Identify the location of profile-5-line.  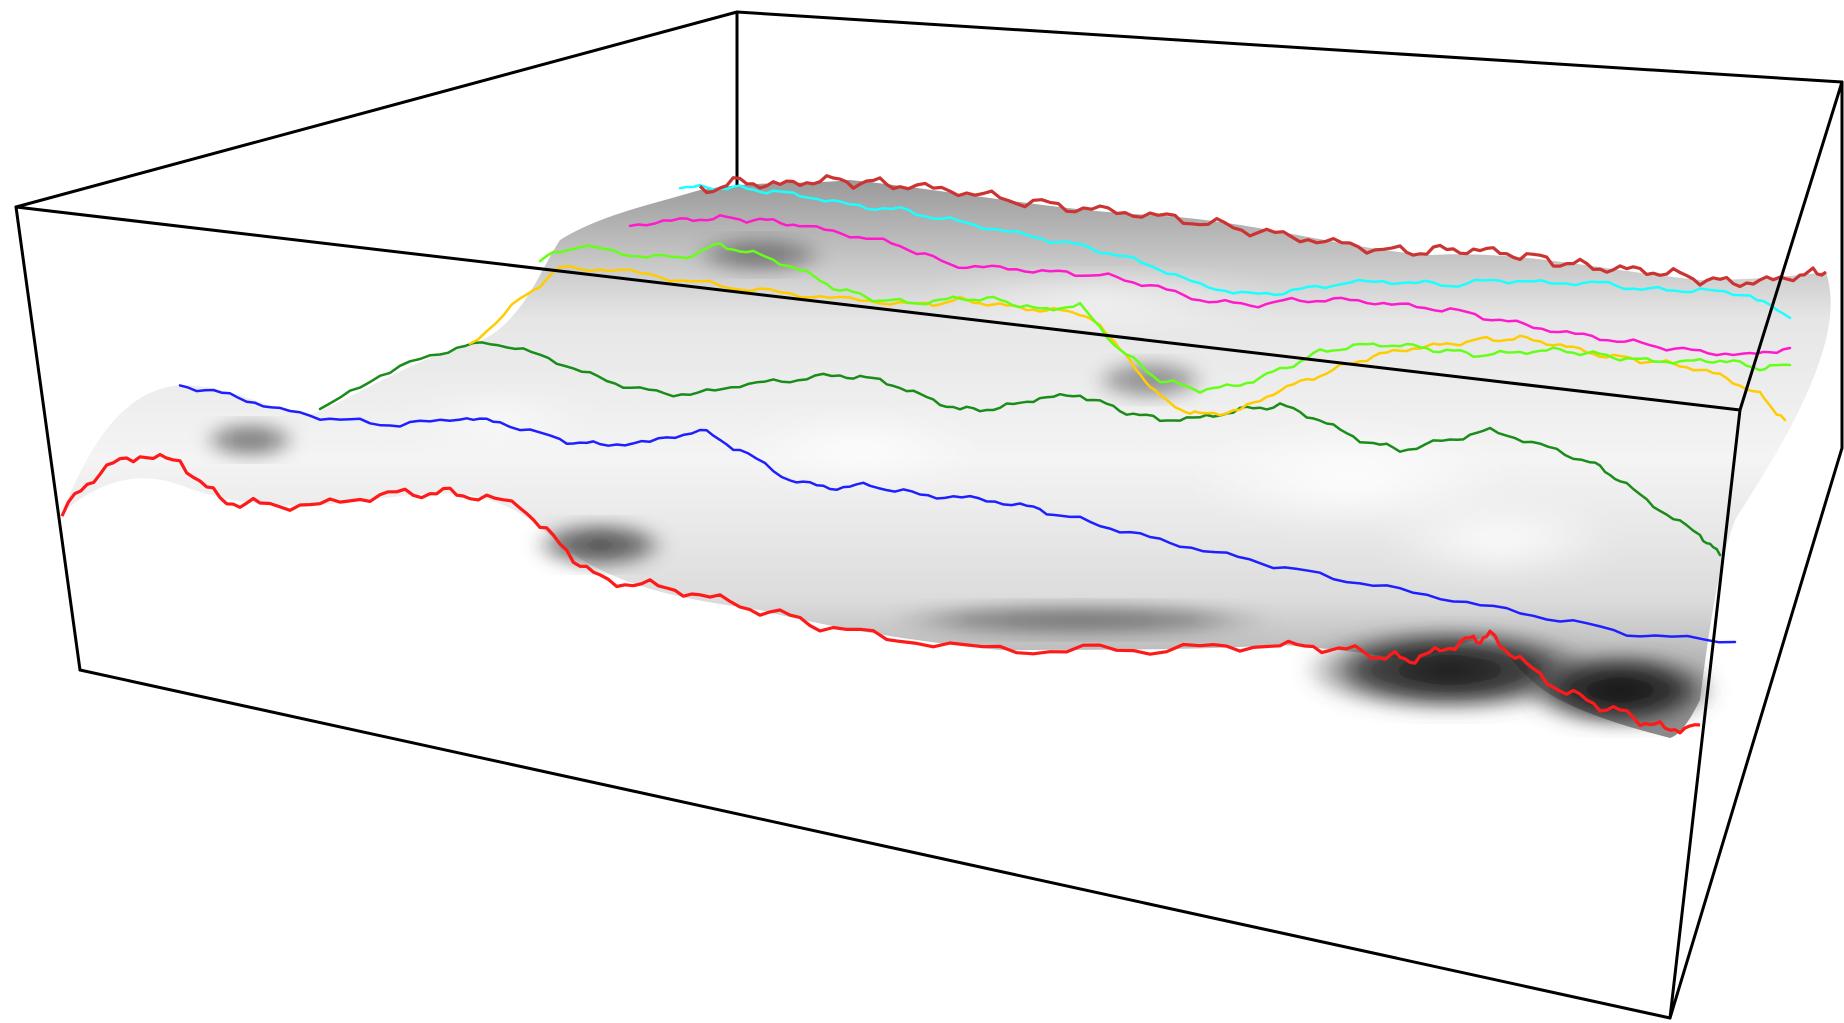
(1210, 285).